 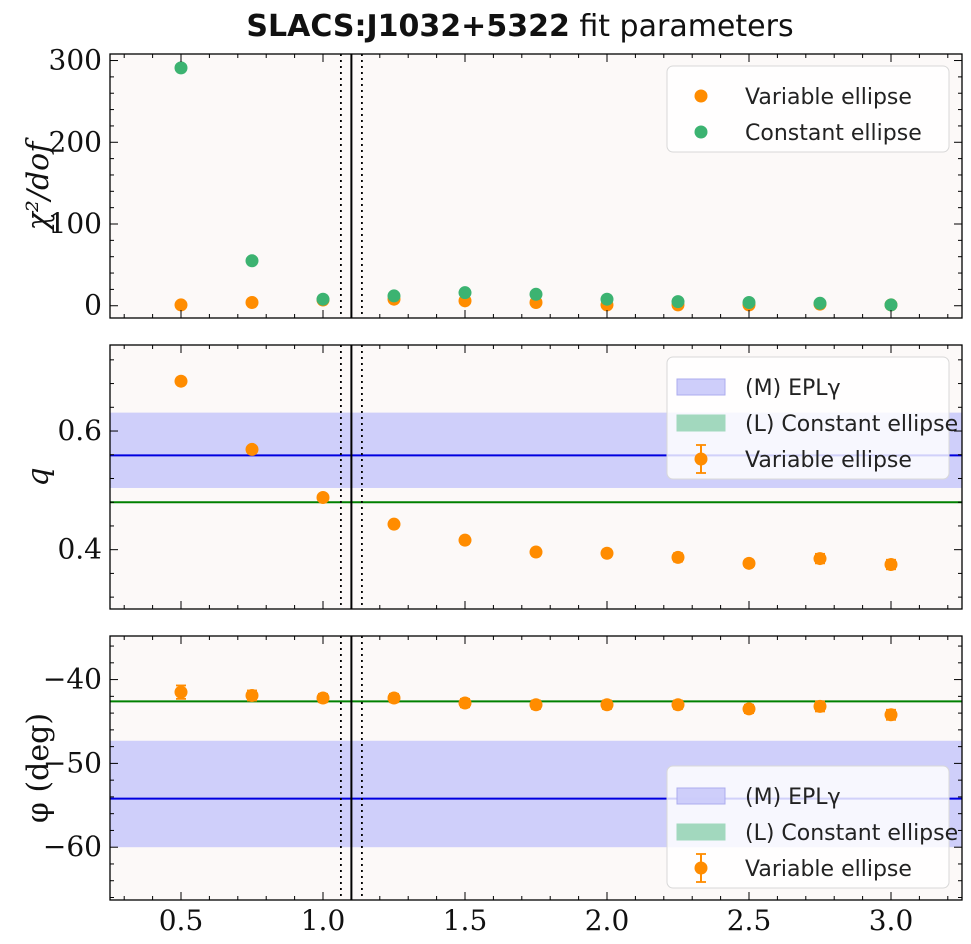 I want to click on x-tick-label: 2.0, so click(x=607, y=920).